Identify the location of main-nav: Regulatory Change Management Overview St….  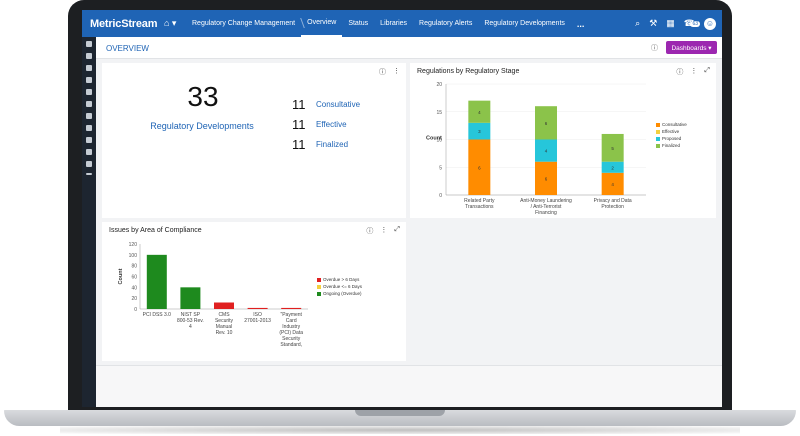
(388, 23).